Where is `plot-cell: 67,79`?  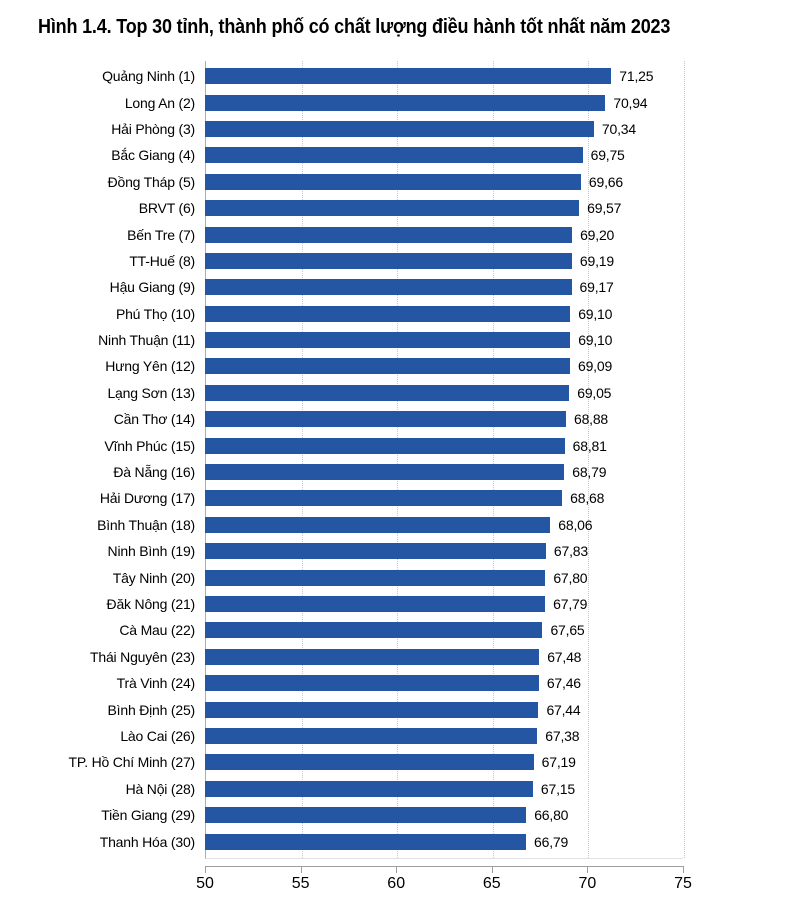
plot-cell: 67,79 is located at coordinates (444, 604).